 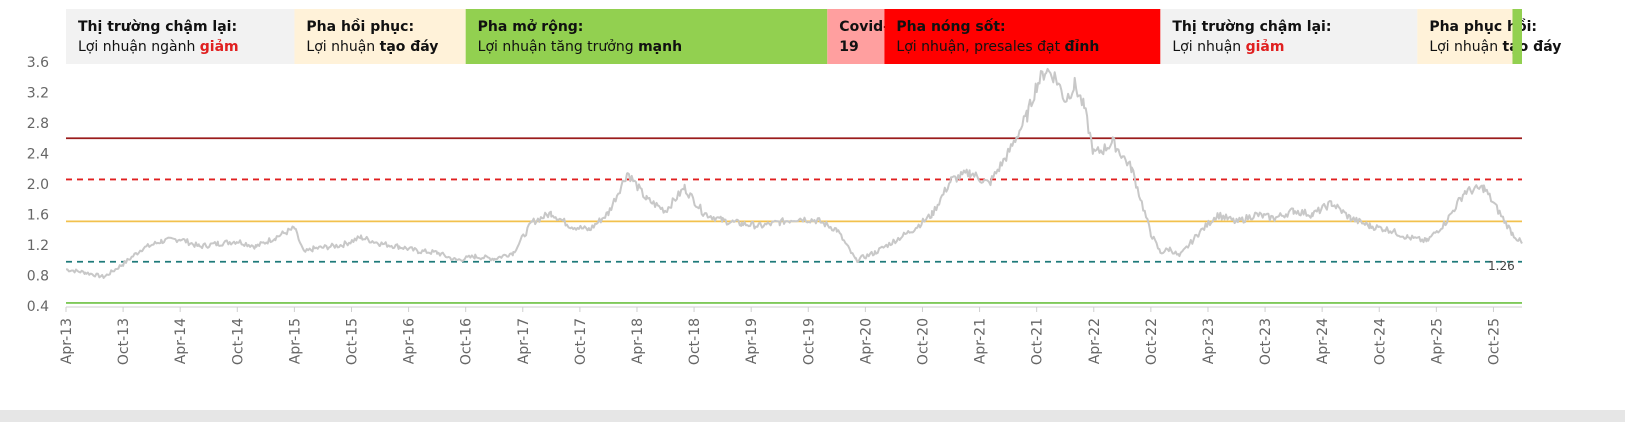 I want to click on labels: 1.26, so click(x=1501, y=266).